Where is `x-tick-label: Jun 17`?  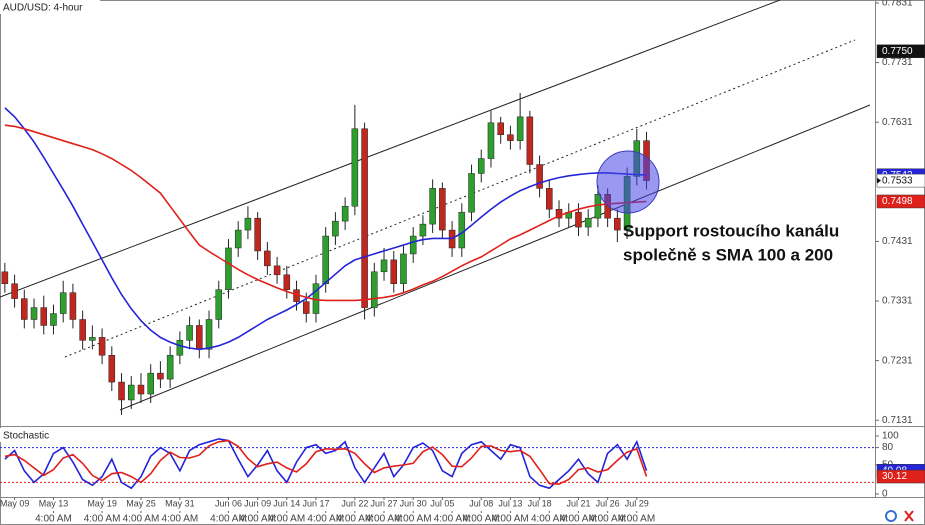
x-tick-label: Jun 17 is located at coordinates (315, 503).